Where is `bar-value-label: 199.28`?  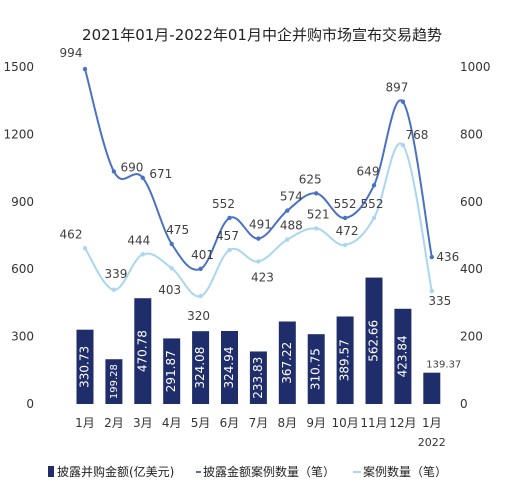
bar-value-label: 199.28 is located at coordinates (114, 381).